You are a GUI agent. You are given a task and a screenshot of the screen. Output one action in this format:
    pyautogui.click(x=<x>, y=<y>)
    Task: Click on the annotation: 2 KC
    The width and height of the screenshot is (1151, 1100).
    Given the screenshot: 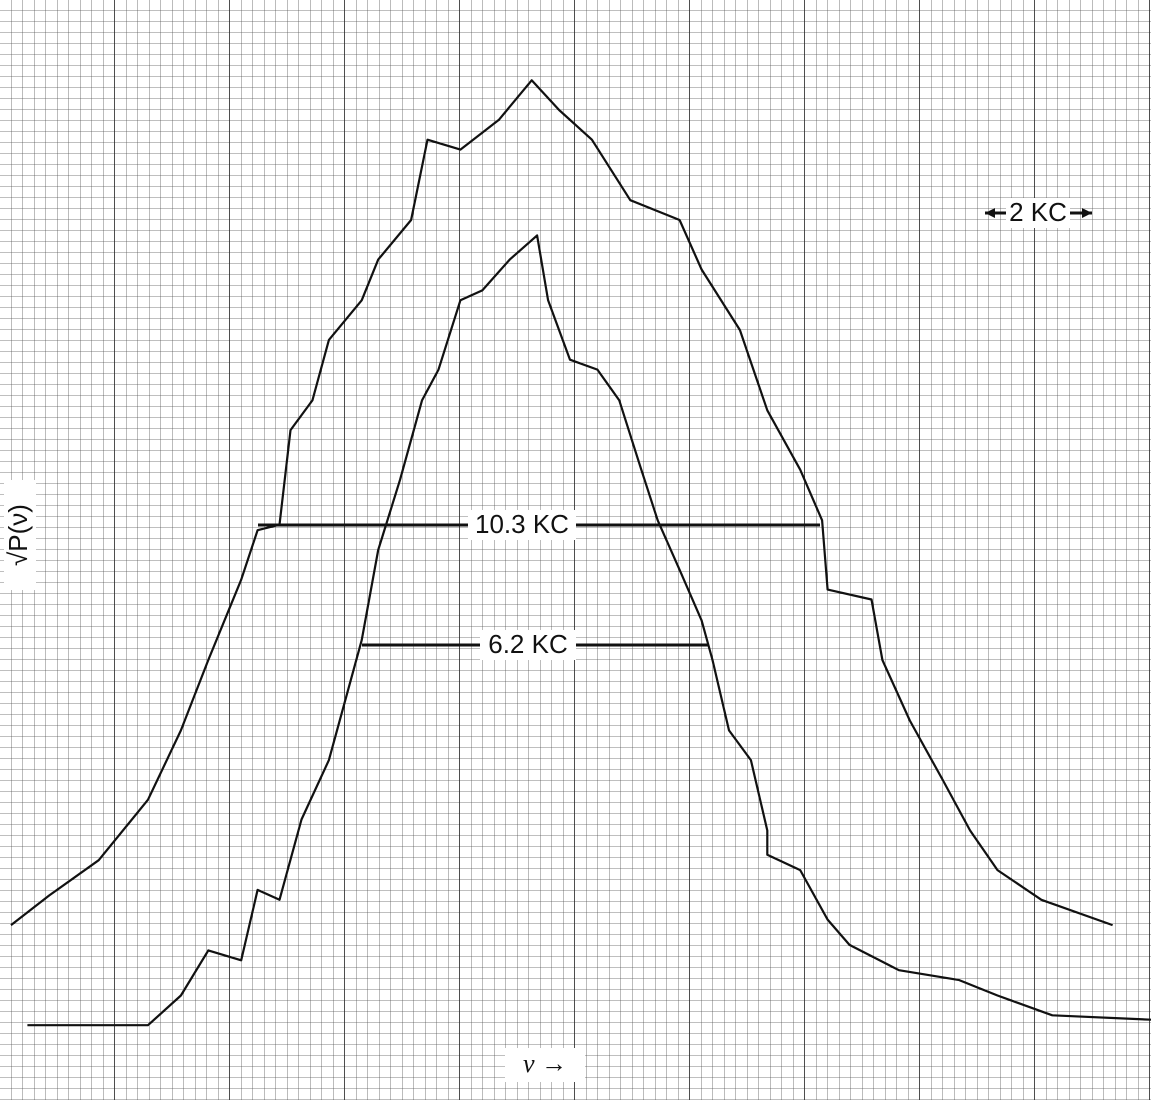 What is the action you would take?
    pyautogui.click(x=1038, y=212)
    